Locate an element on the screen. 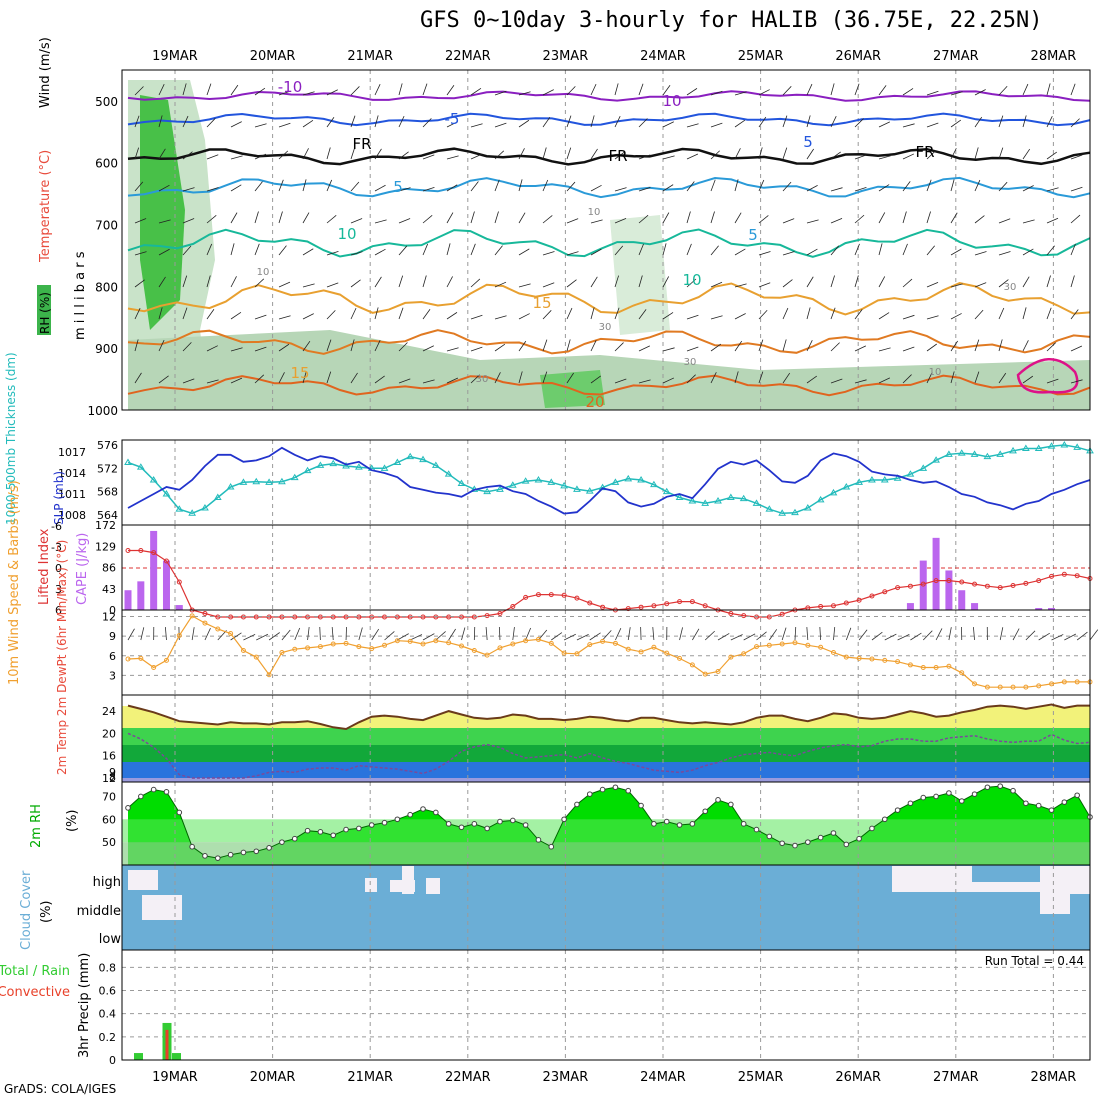 This screenshot has width=1100, height=1100. temp-axis-label: 2m Temp 2m DewPt (6hr Min/Max) (°C) is located at coordinates (62, 657).